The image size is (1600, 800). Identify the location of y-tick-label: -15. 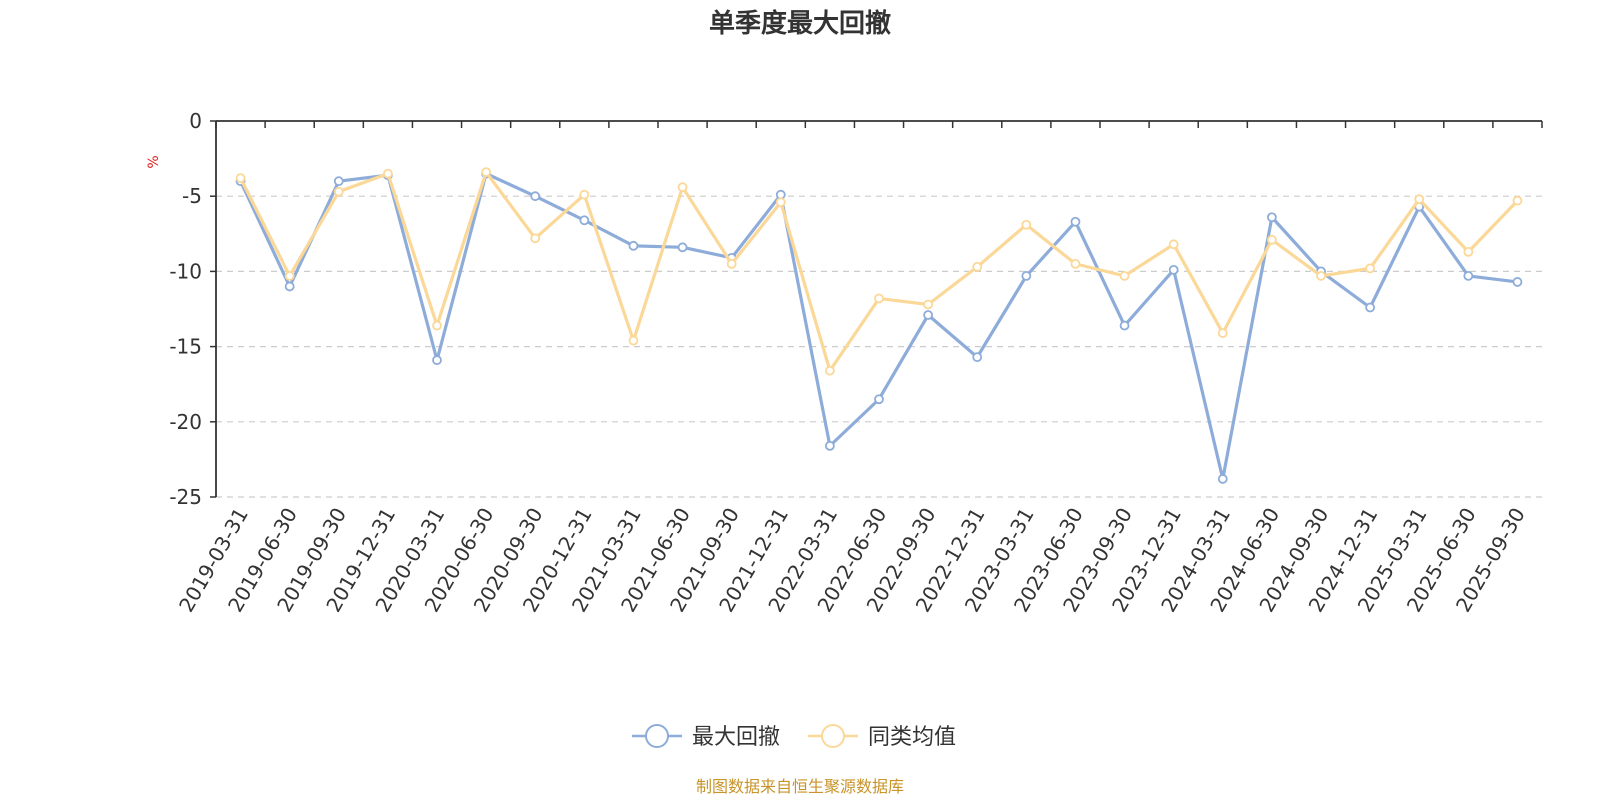
(185, 347).